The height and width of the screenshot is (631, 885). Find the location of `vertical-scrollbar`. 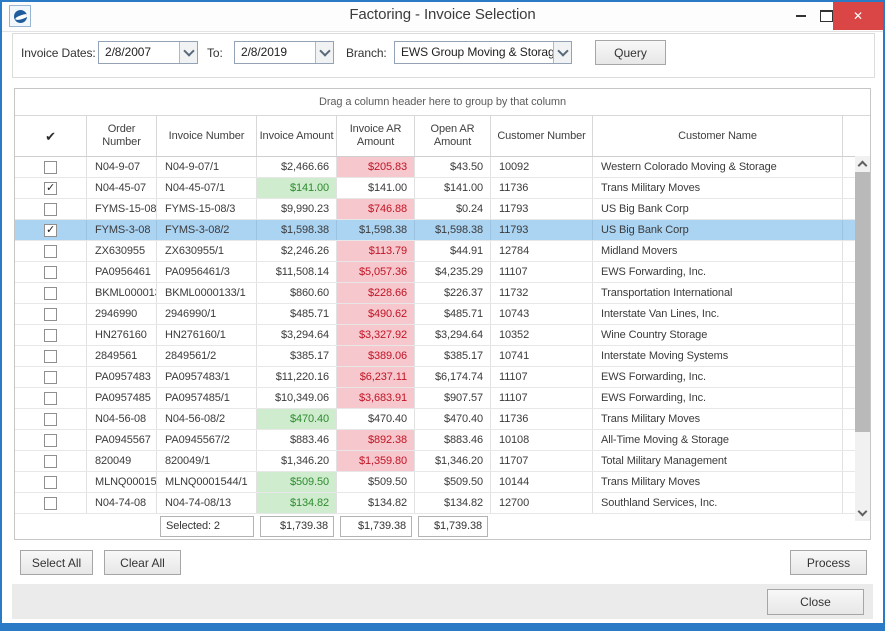

vertical-scrollbar is located at coordinates (862, 338).